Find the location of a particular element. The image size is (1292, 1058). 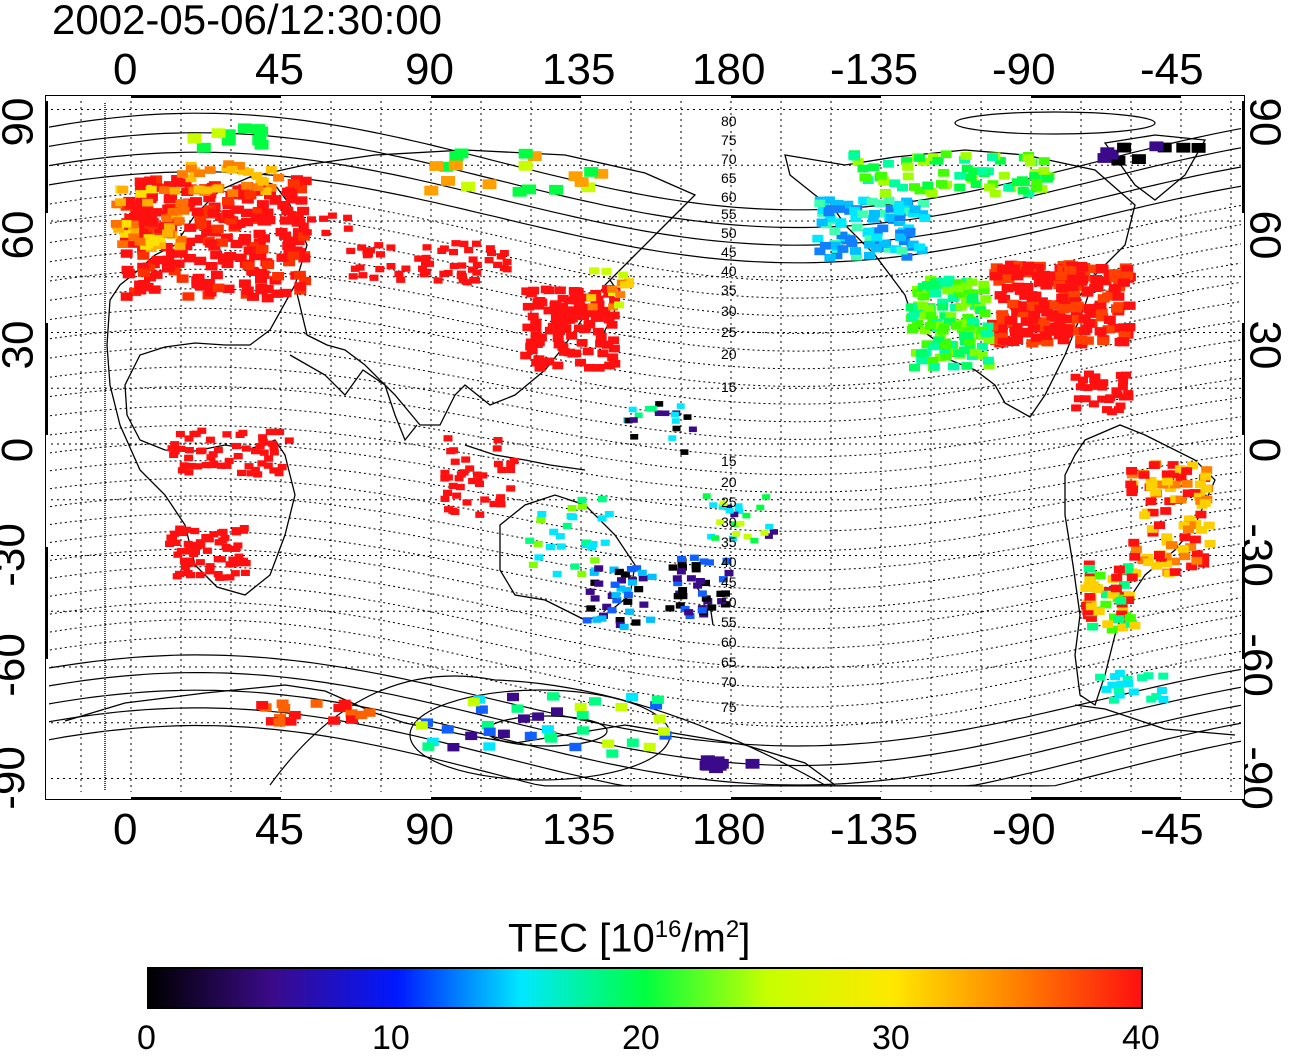

contour-label: 60 is located at coordinates (729, 642).